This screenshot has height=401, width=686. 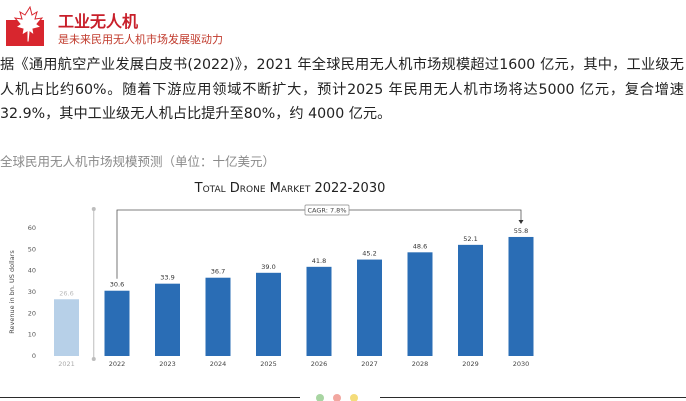 I want to click on data-label: 41.8, so click(x=319, y=261).